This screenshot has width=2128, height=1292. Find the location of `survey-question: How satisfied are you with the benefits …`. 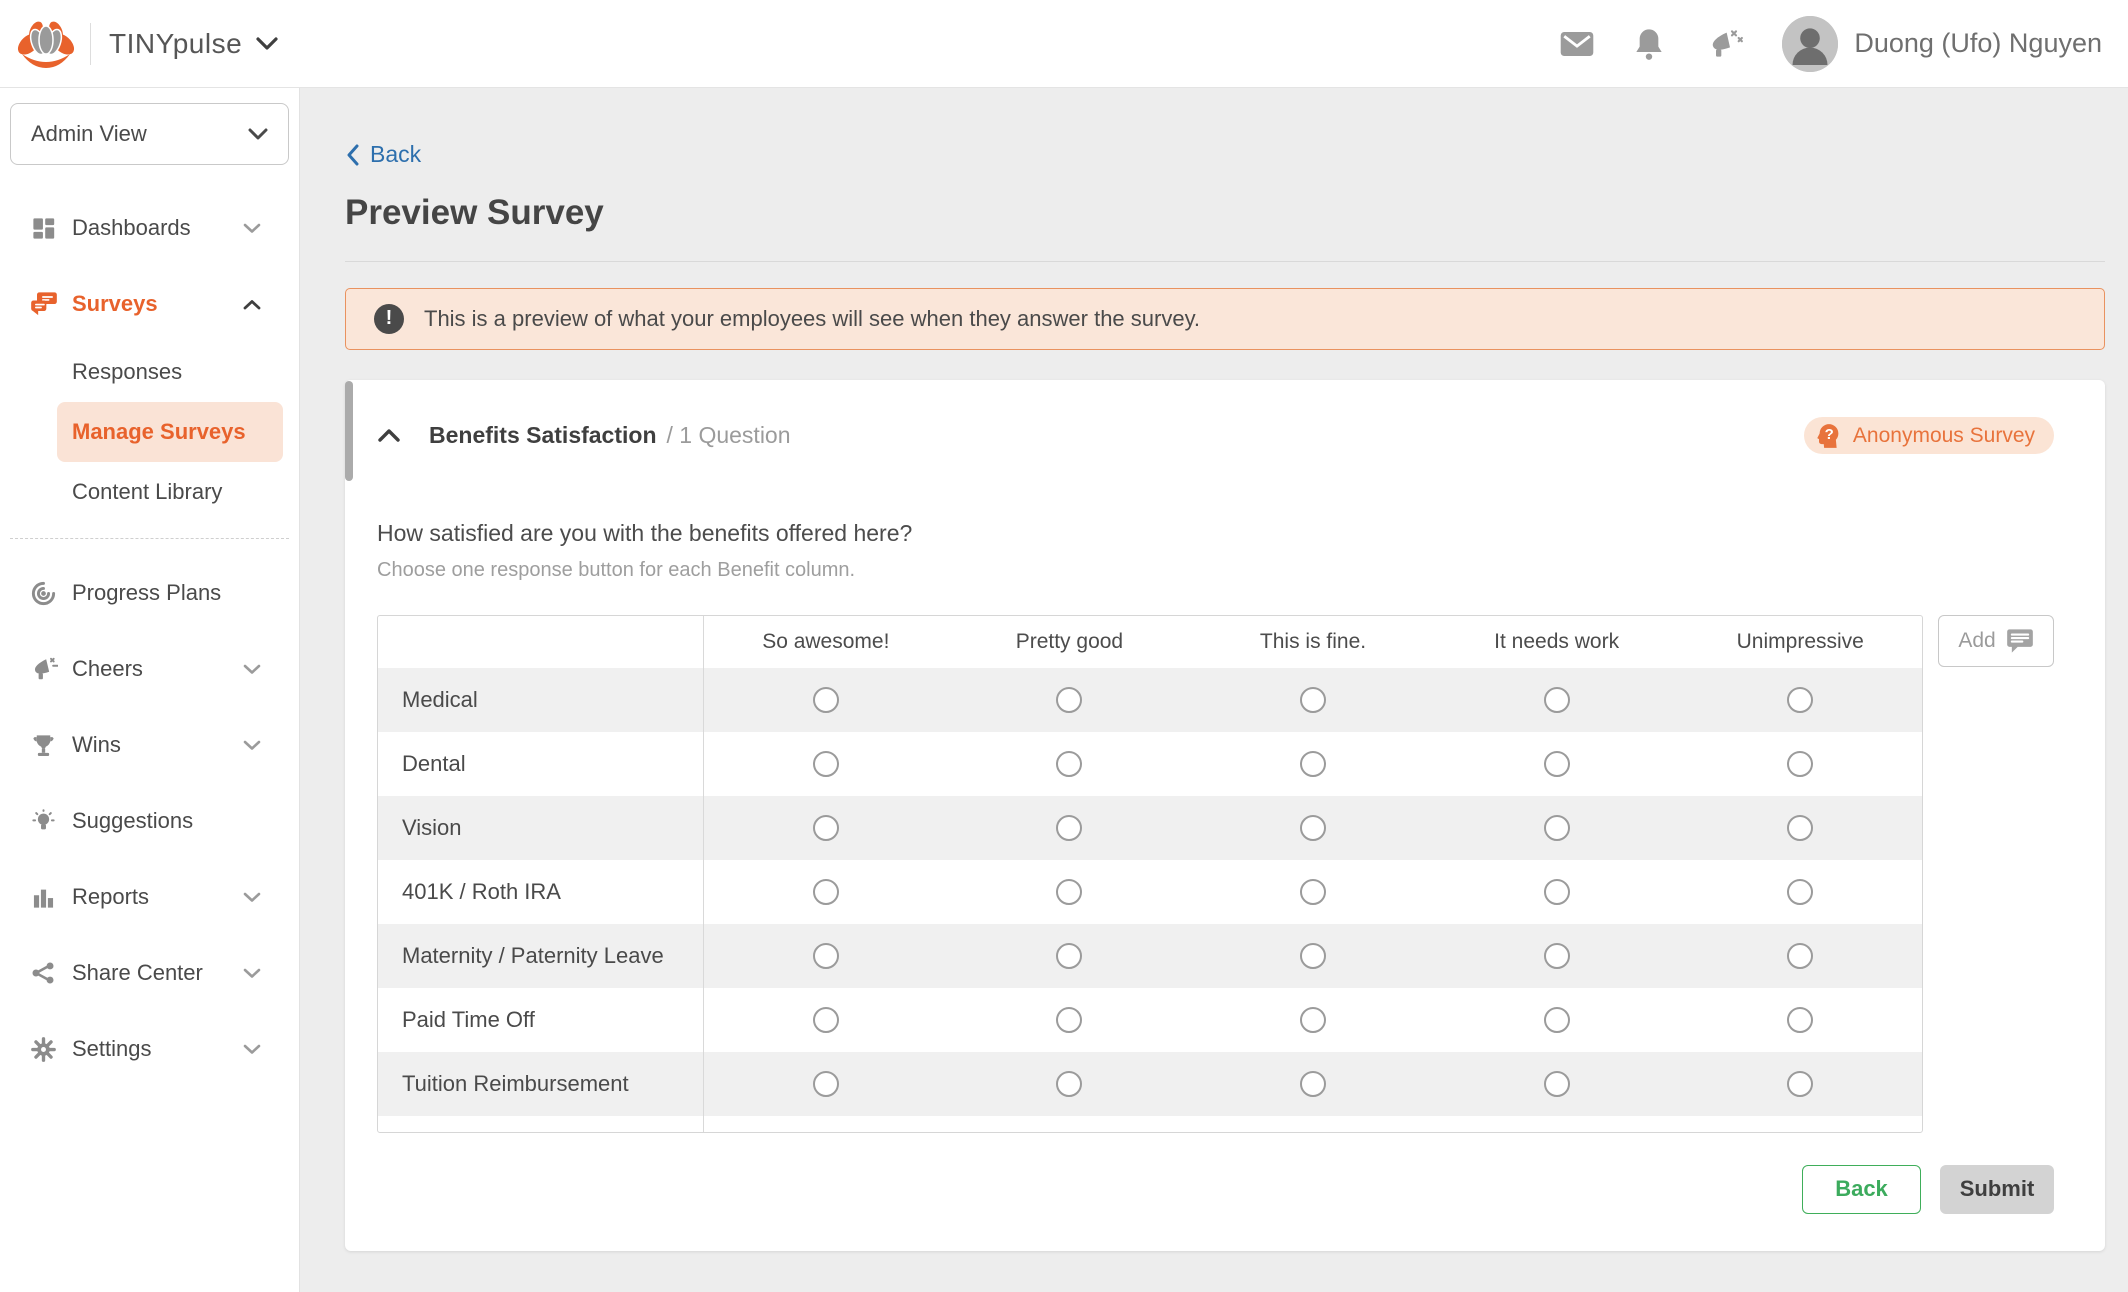

survey-question: How satisfied are you with the benefits … is located at coordinates (645, 532).